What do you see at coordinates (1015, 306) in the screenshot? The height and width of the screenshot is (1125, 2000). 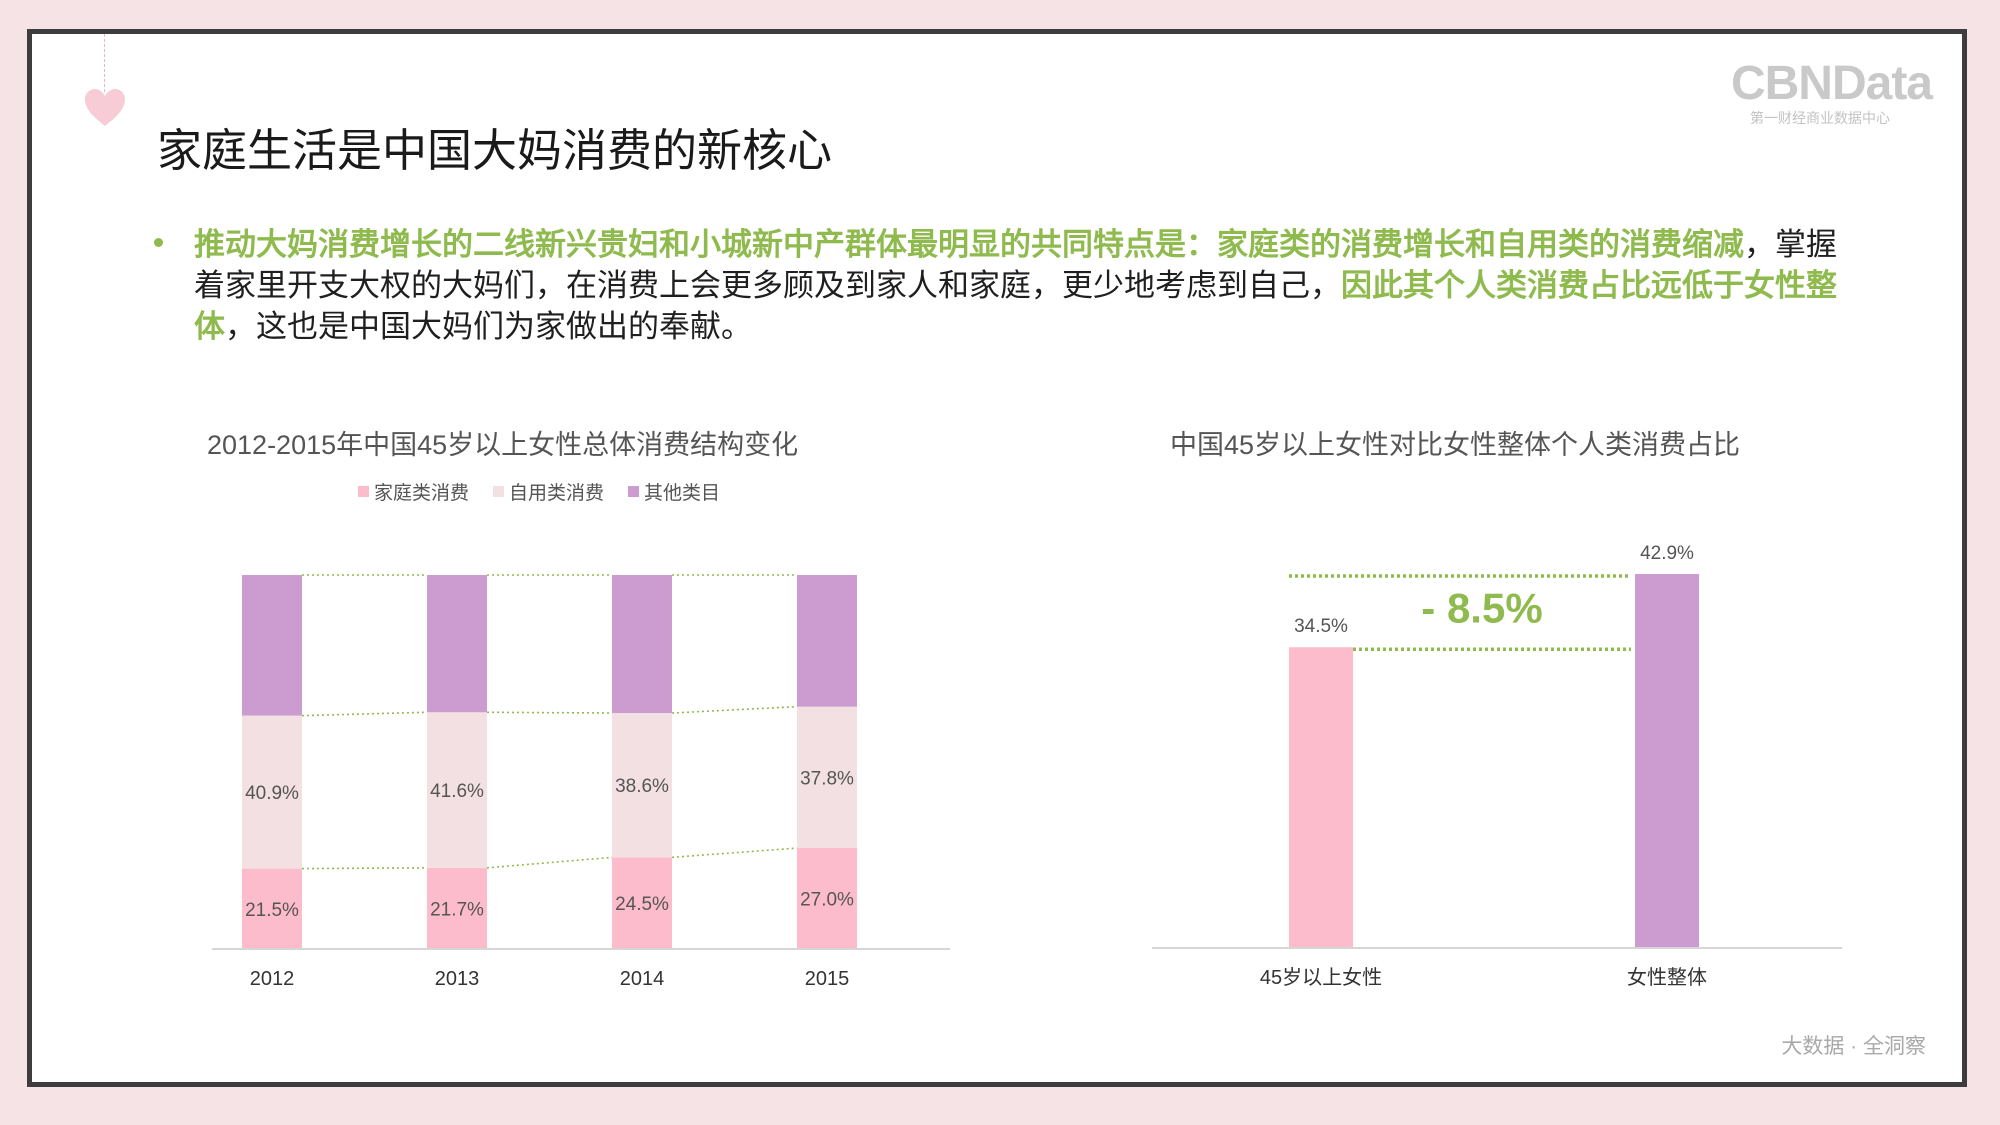 I see `paragraph-highlight-2: 因此其个人类消费占比远低于女性整体` at bounding box center [1015, 306].